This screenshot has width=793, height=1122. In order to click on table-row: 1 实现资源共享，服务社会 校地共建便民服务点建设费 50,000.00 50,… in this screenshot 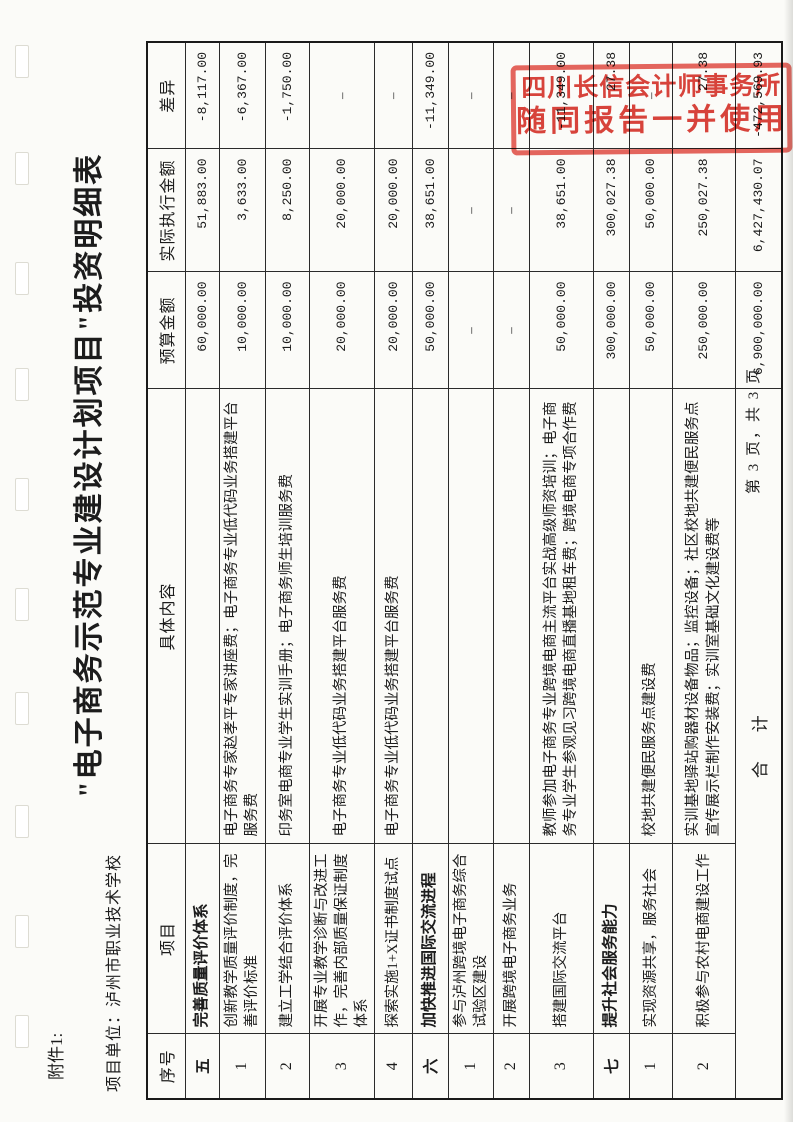, I will do `click(651, 570)`.